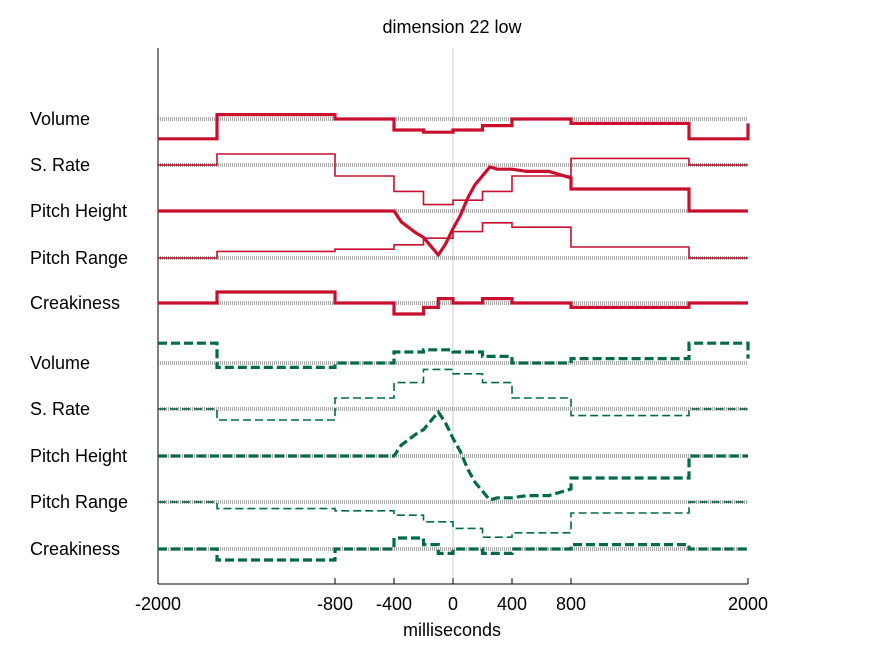 The image size is (875, 656). Describe the element at coordinates (158, 604) in the screenshot. I see `x-tick-label: -2000` at that location.